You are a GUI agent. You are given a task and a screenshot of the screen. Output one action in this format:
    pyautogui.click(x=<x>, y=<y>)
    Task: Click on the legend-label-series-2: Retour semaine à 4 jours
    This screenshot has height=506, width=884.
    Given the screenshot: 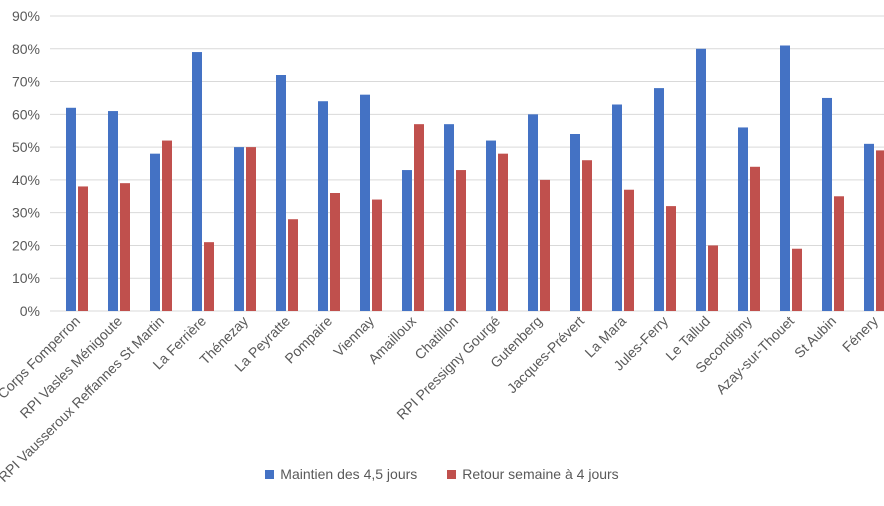 What is the action you would take?
    pyautogui.click(x=540, y=474)
    